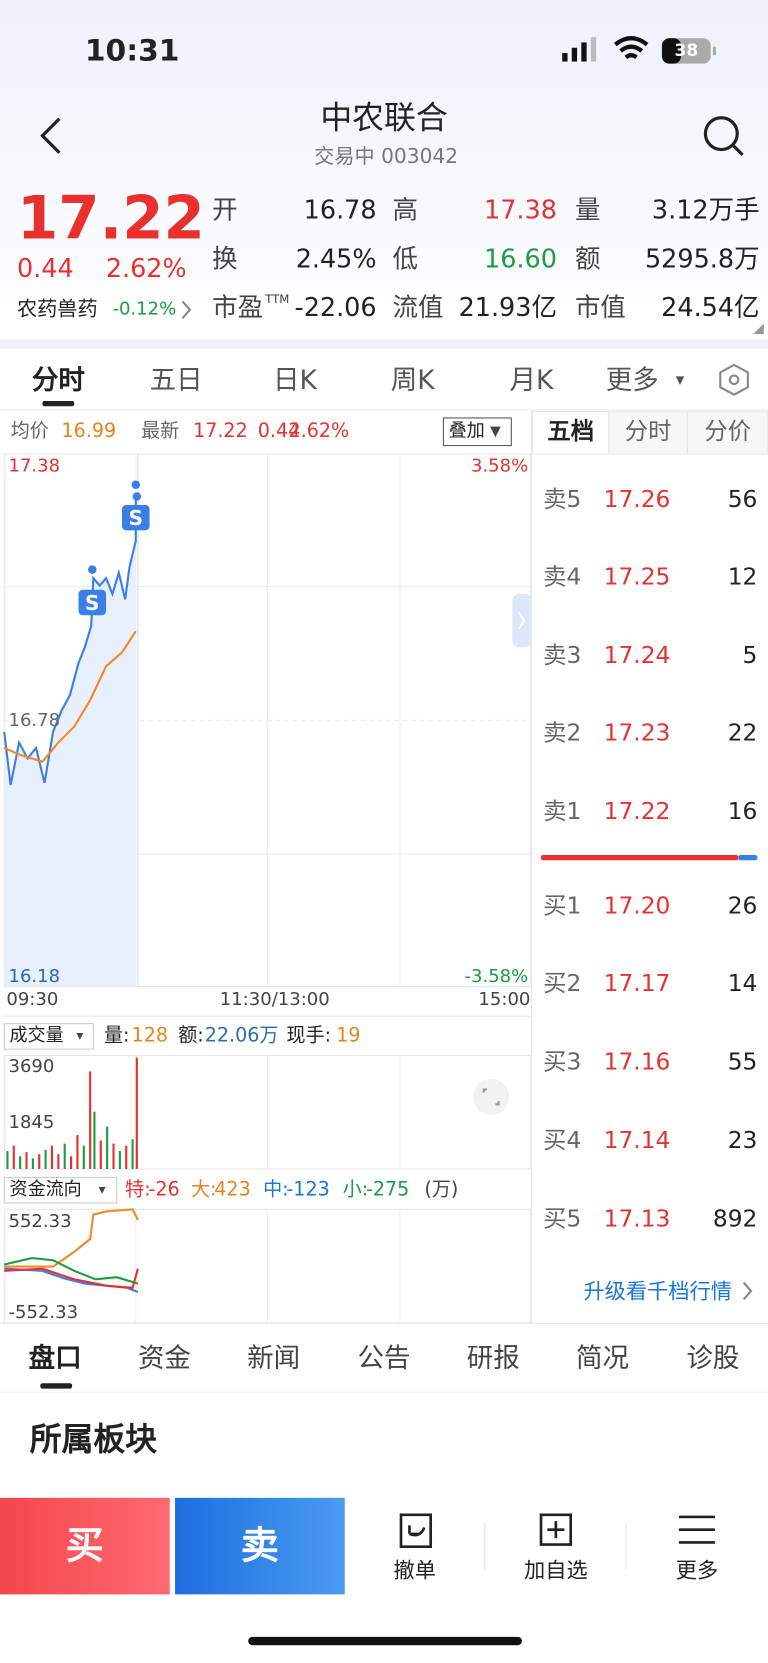 The height and width of the screenshot is (1663, 768). Describe the element at coordinates (702, 258) in the screenshot. I see `stat-value: 5295.8万` at that location.